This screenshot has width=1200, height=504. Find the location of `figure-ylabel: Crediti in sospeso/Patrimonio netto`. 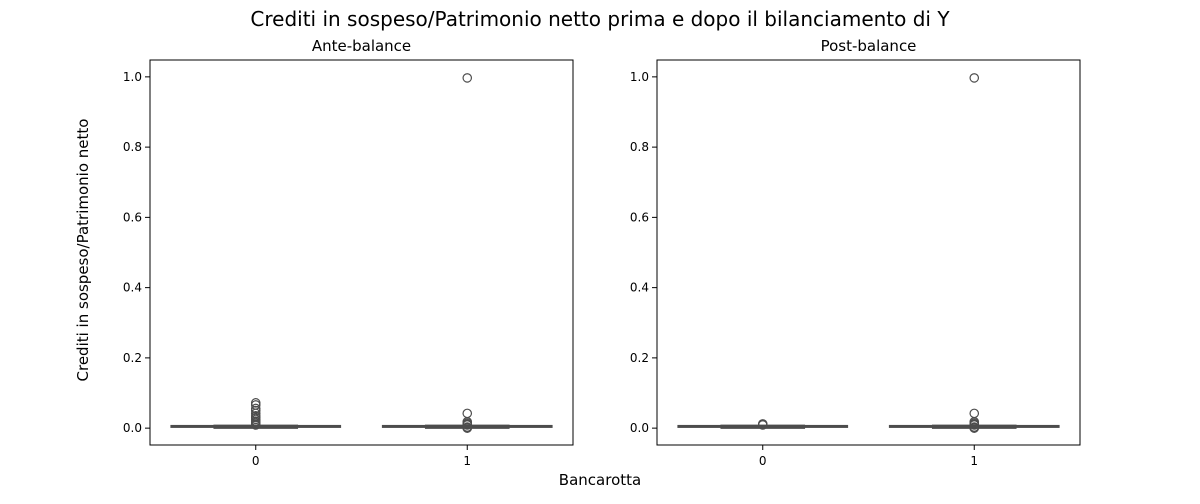

figure-ylabel: Crediti in sospeso/Patrimonio netto is located at coordinates (83, 250).